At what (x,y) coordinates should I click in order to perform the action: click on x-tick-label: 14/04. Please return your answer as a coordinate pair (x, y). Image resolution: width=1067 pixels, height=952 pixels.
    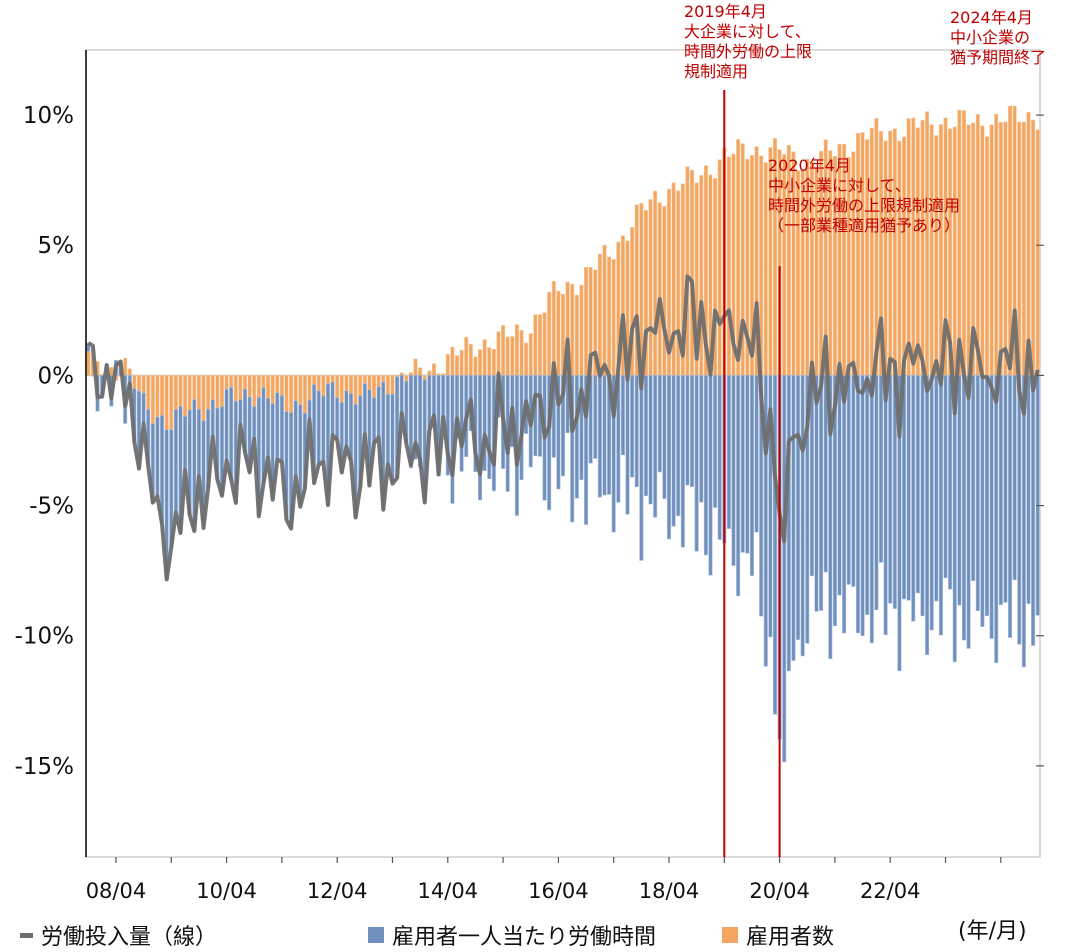
    Looking at the image, I should click on (448, 891).